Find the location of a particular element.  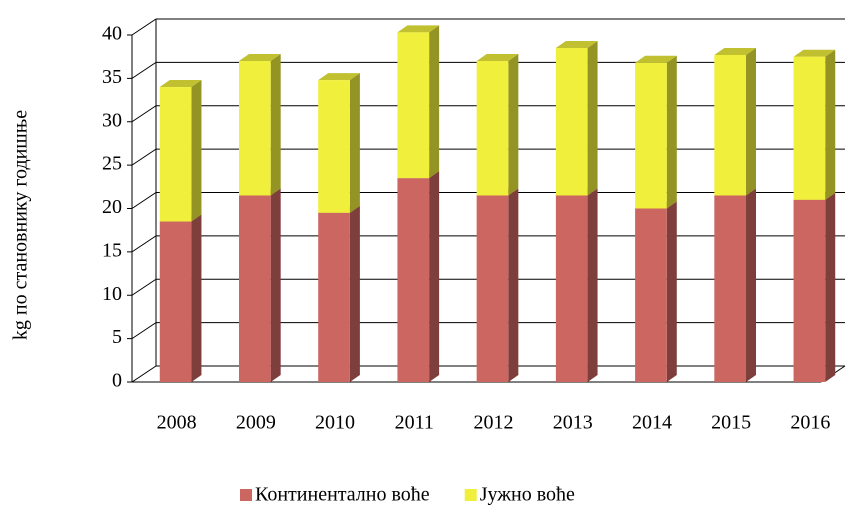

x-tick-label: 2013 is located at coordinates (573, 423).